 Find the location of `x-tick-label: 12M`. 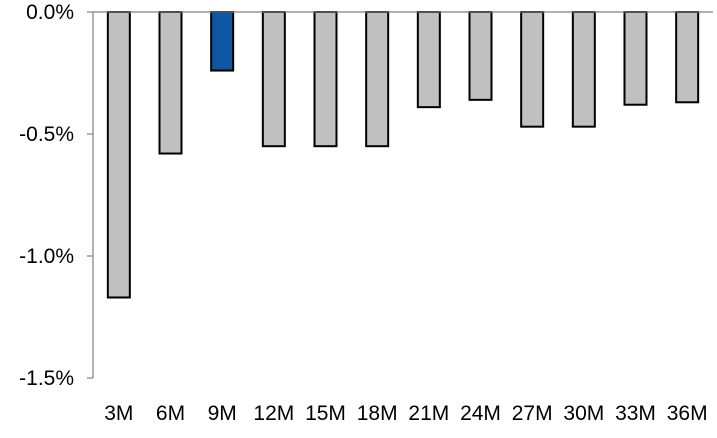

x-tick-label: 12M is located at coordinates (273, 413).